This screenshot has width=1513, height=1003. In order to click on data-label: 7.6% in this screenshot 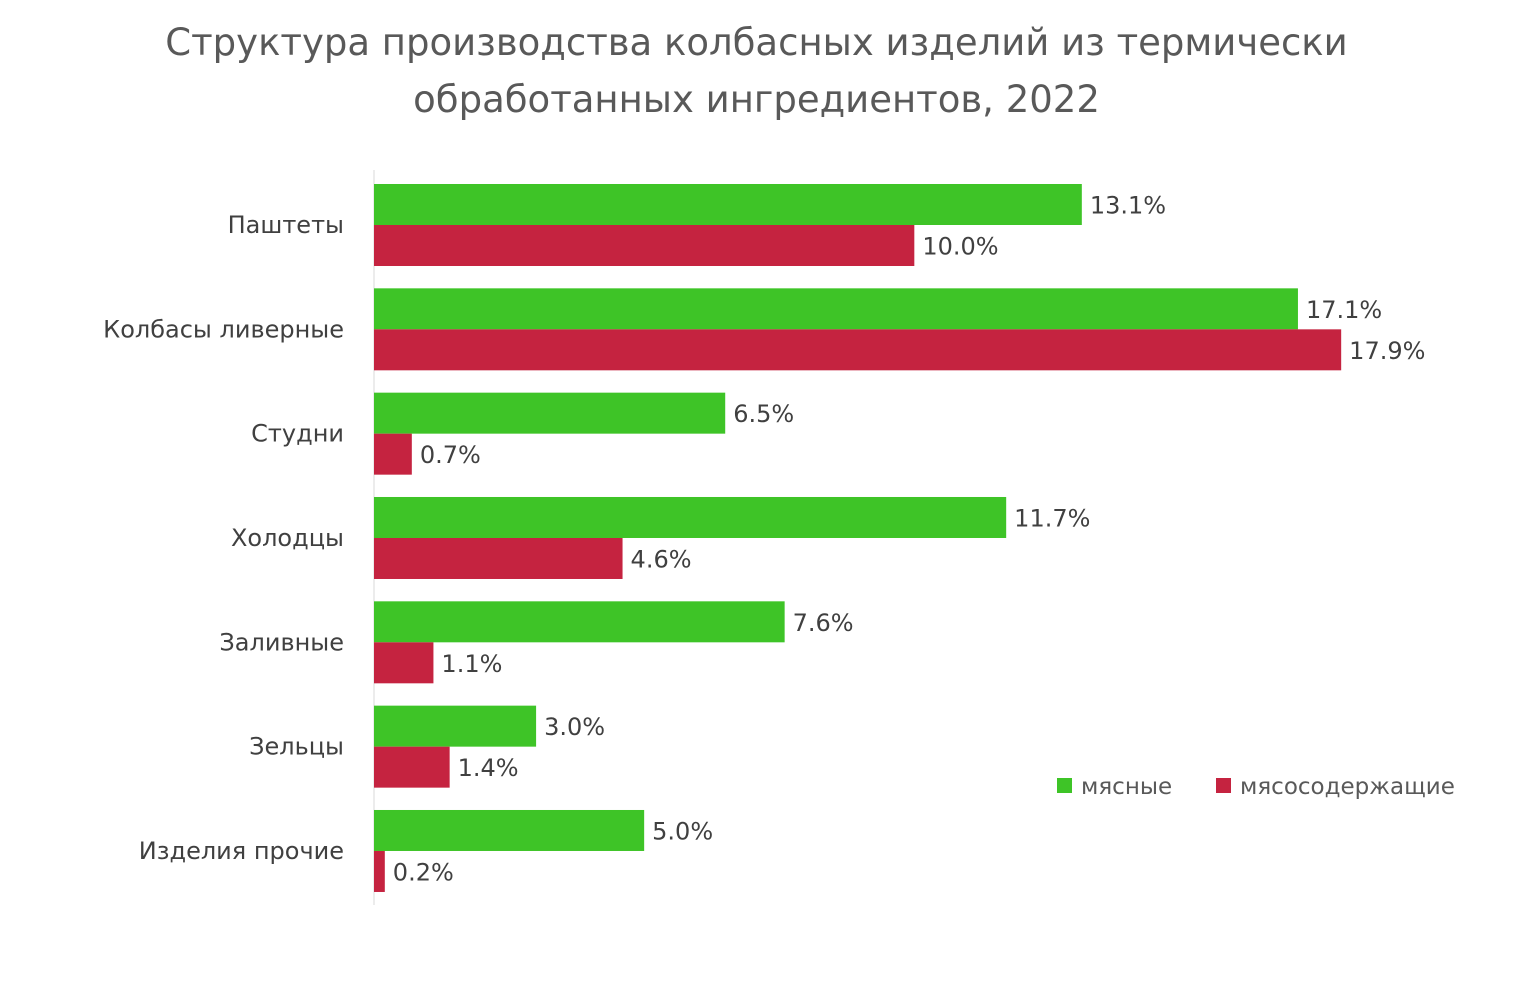, I will do `click(823, 623)`.